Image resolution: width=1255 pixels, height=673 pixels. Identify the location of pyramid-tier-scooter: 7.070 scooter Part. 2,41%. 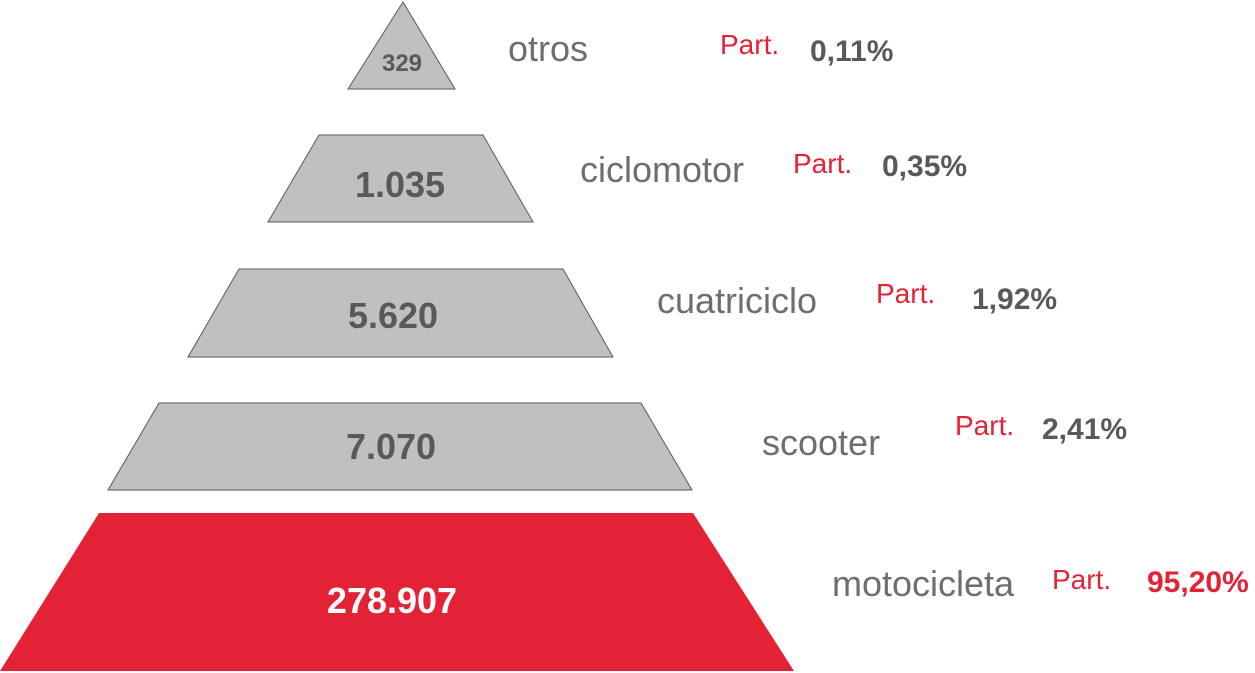
(617, 446).